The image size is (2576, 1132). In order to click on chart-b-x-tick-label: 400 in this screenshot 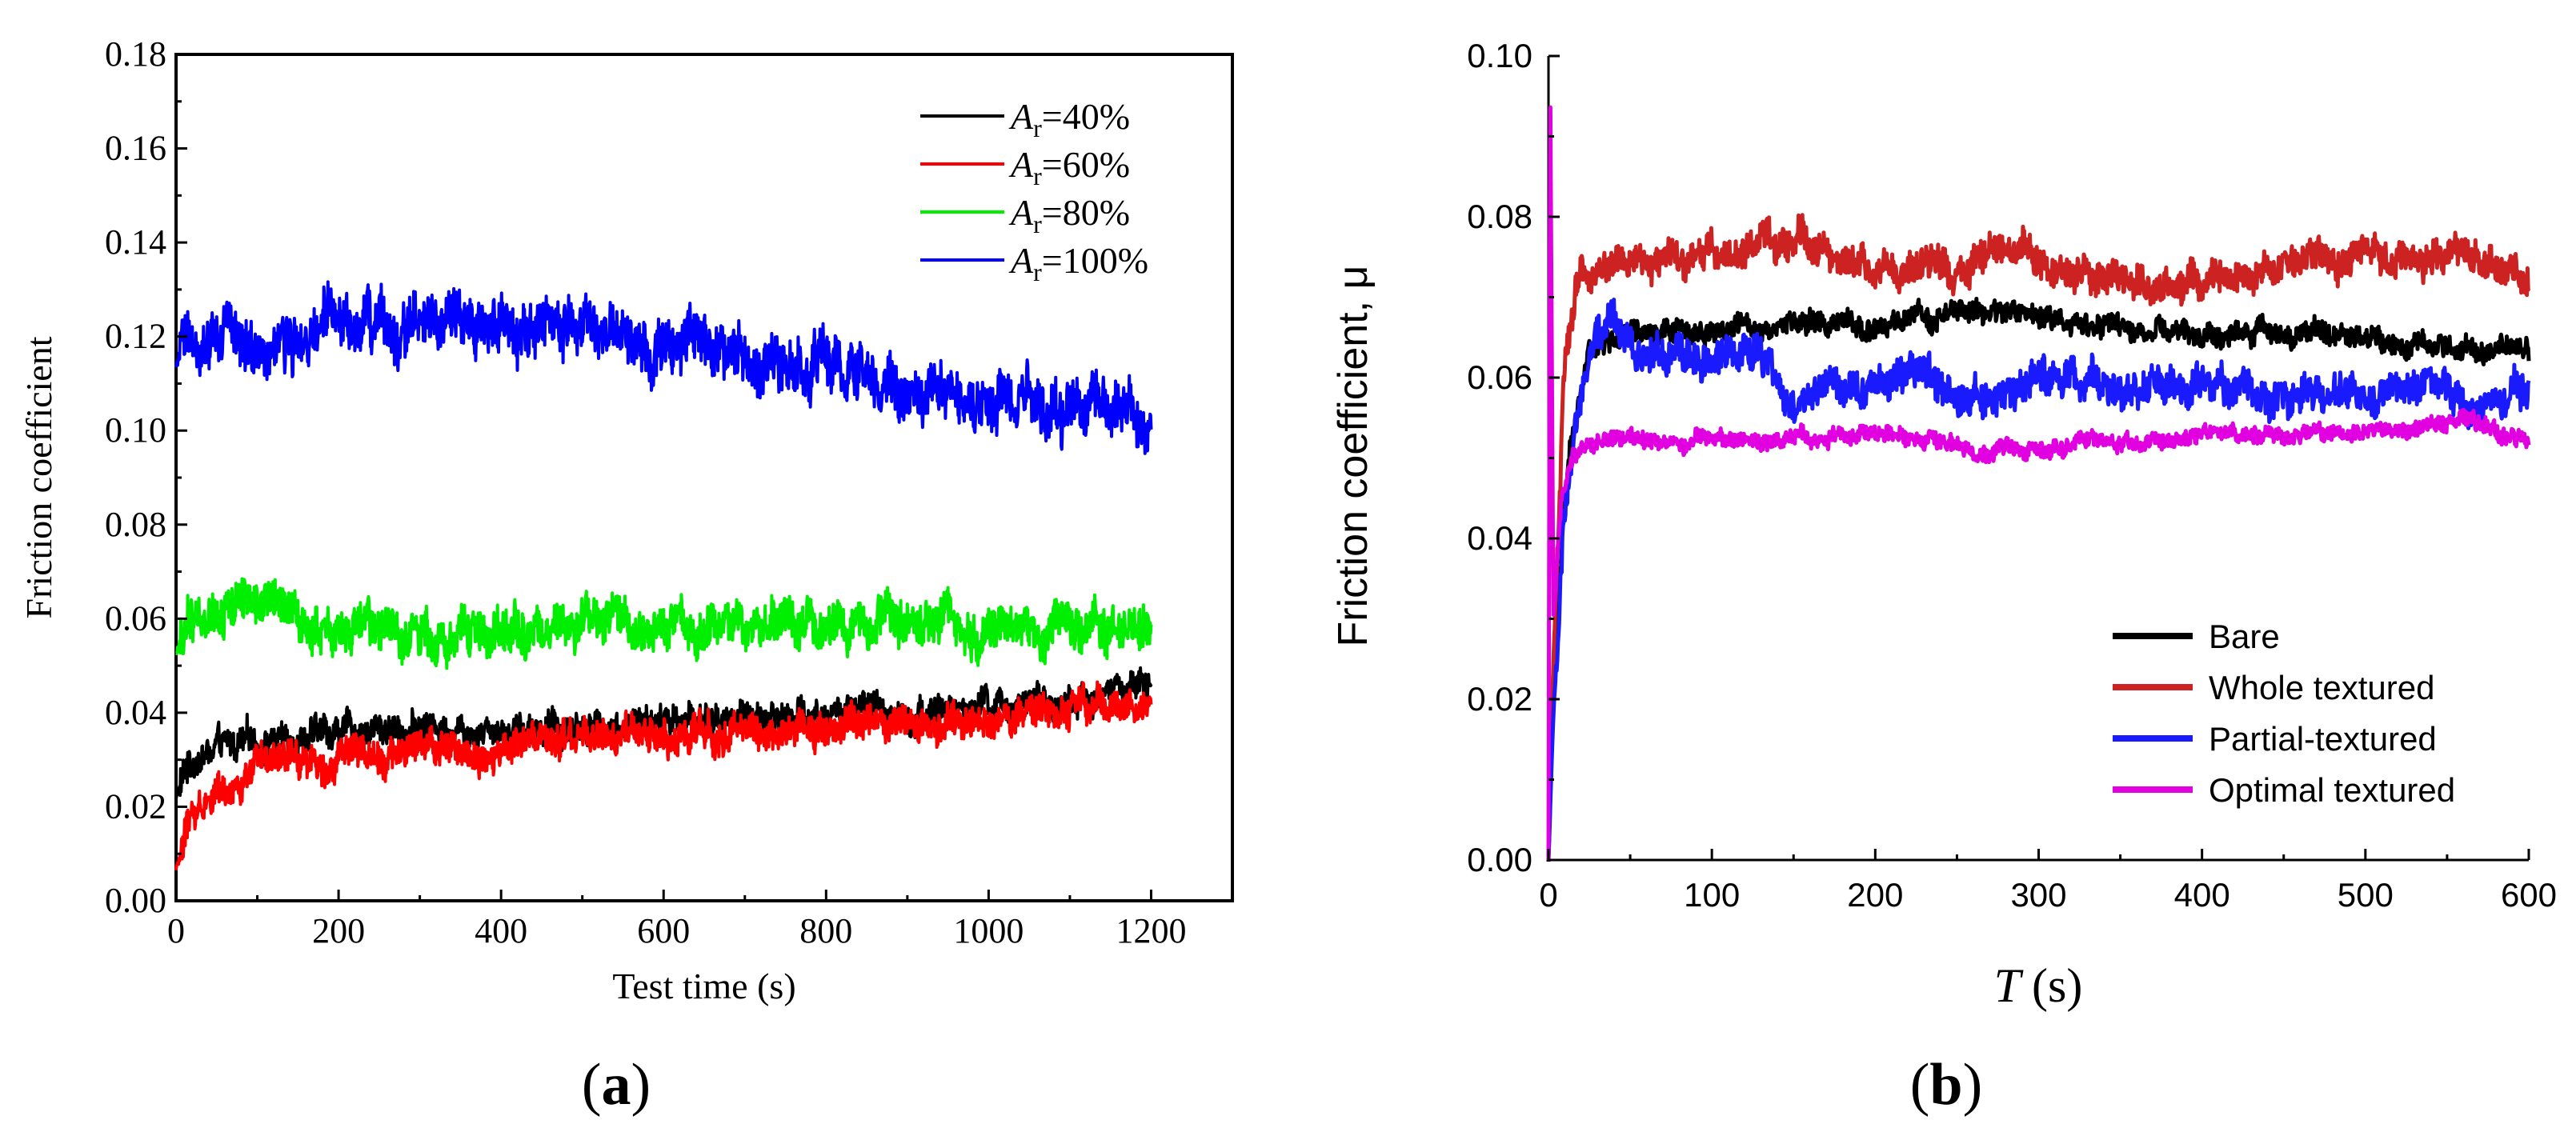, I will do `click(2202, 895)`.